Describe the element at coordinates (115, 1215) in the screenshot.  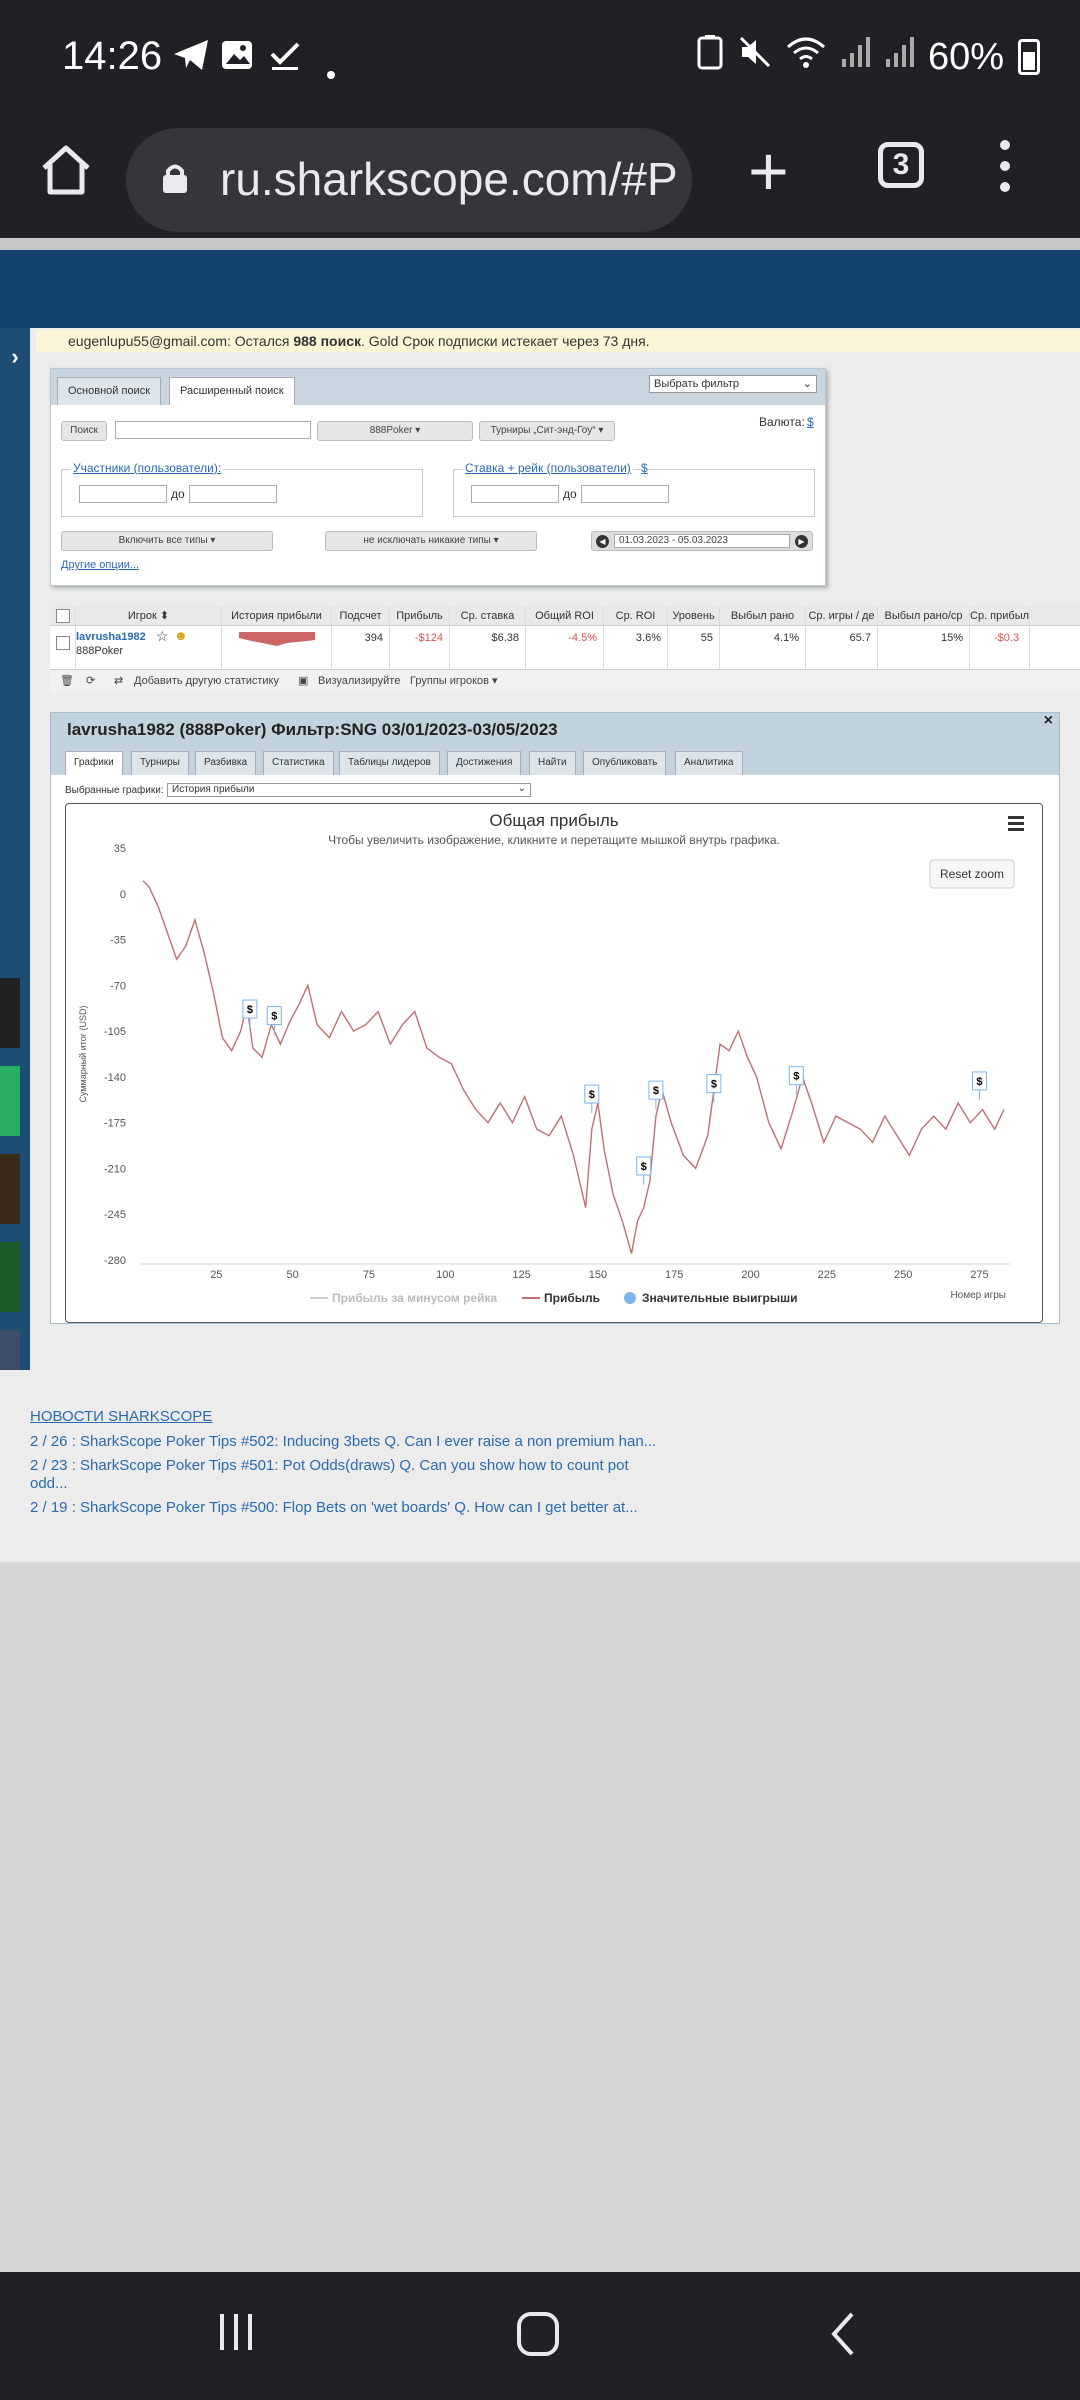
I see `y-tick-label: -245` at that location.